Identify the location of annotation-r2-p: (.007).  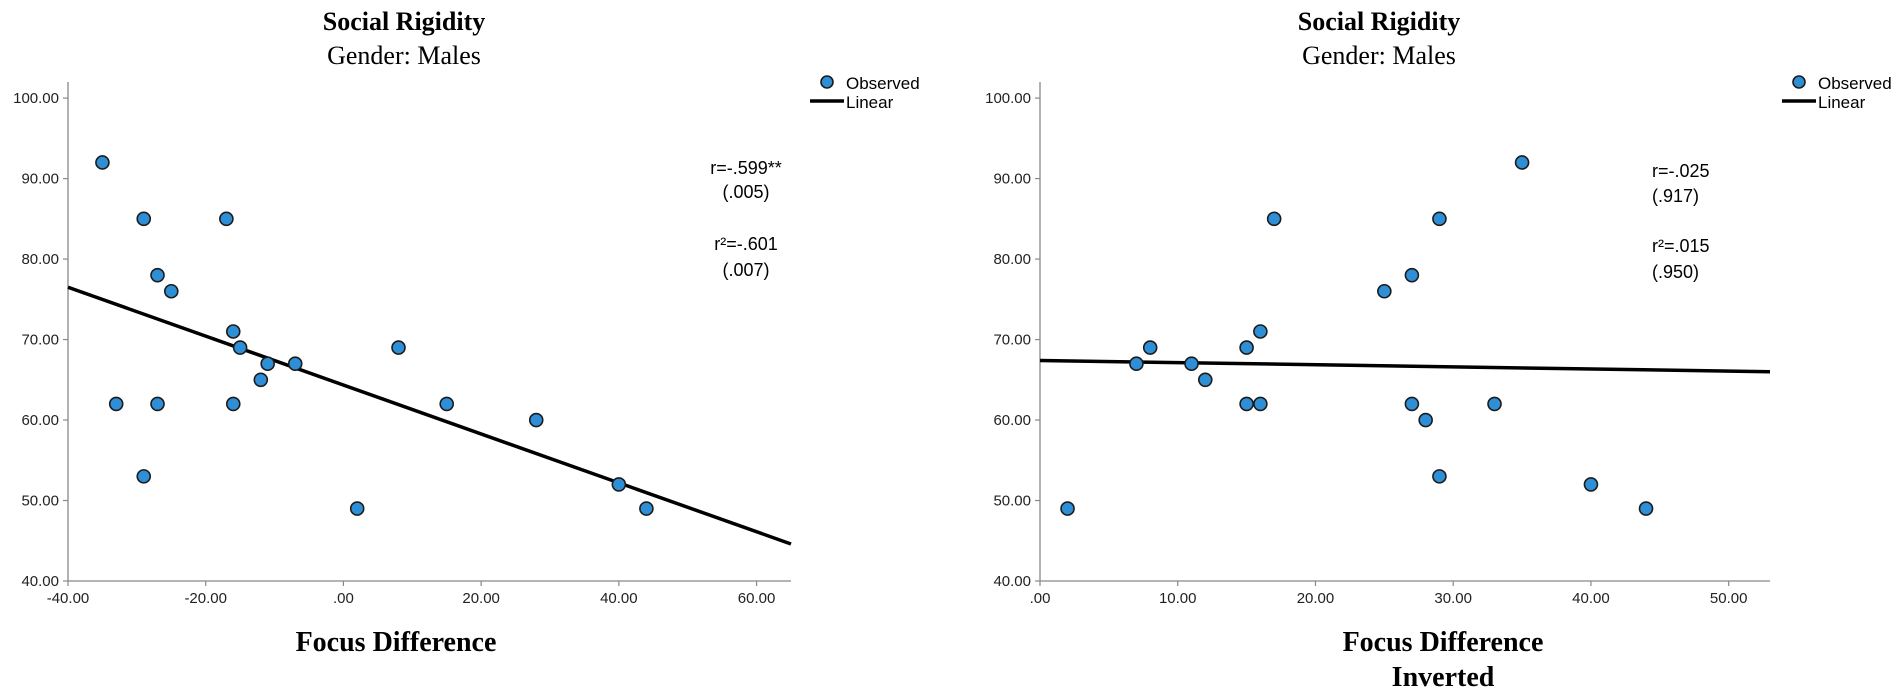
(745, 270).